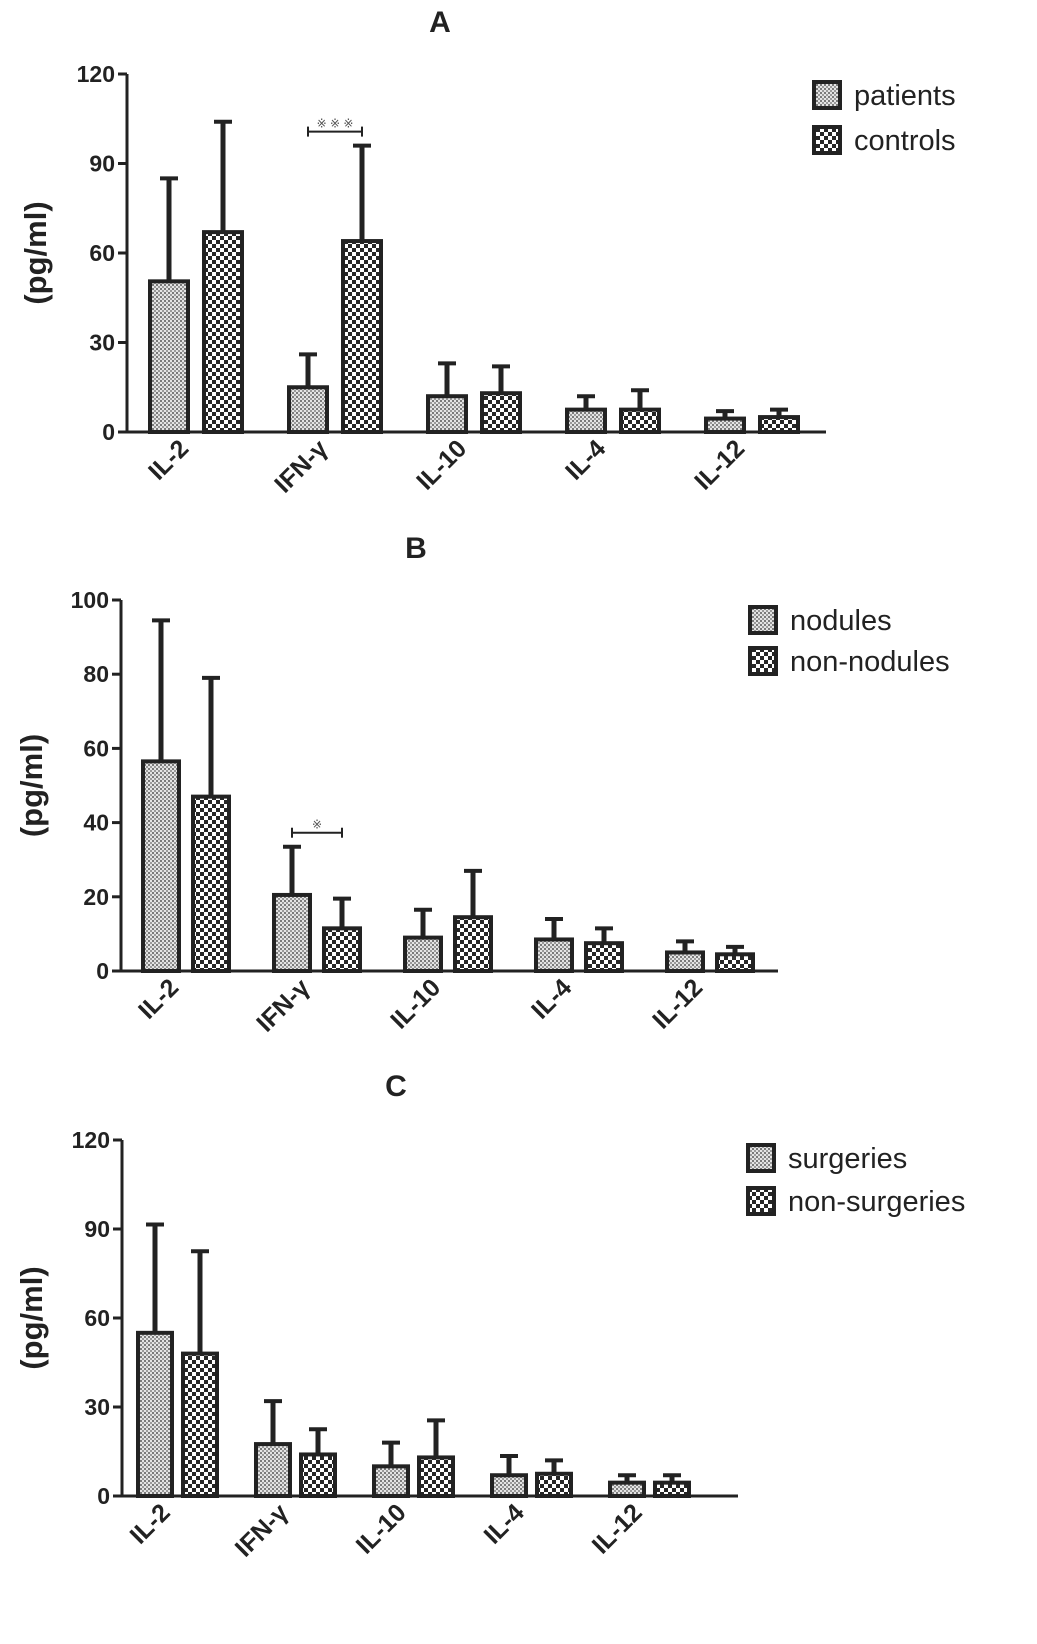  I want to click on legend-label: non-nodules, so click(870, 662).